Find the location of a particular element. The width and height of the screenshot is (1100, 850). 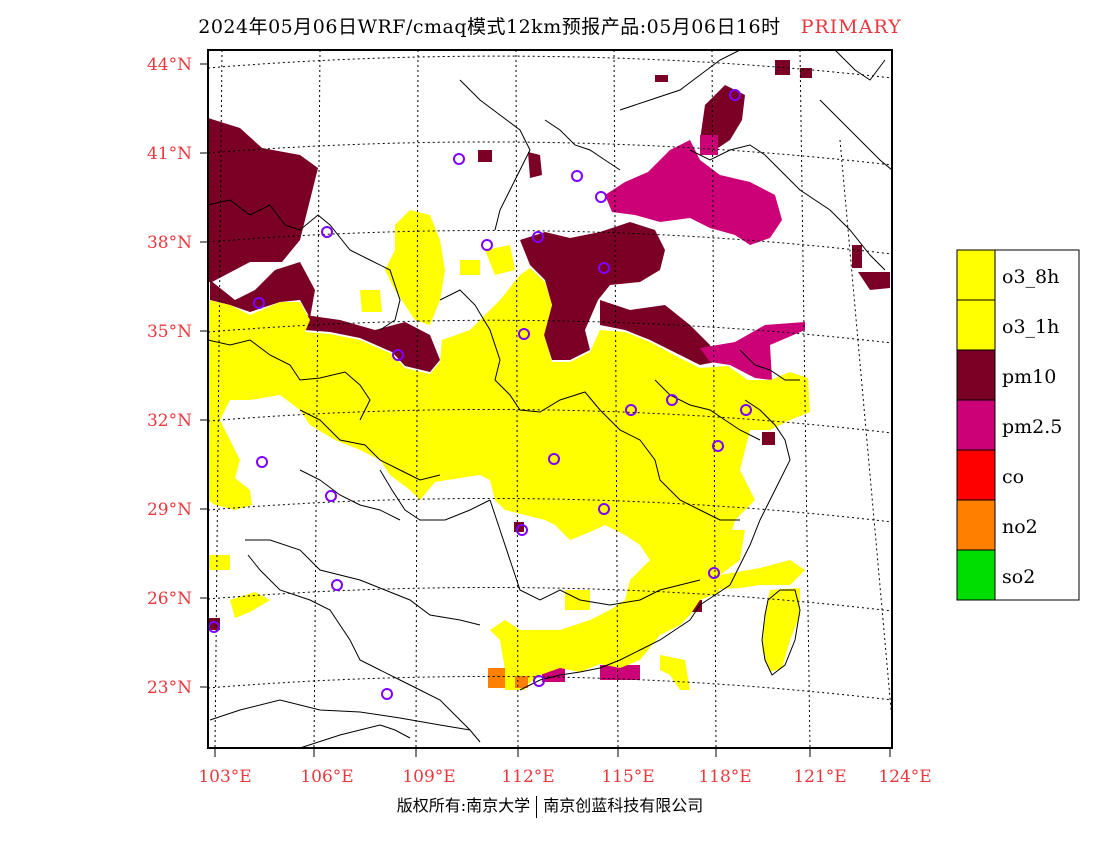

lat-label-26: 26°N is located at coordinates (169, 599).